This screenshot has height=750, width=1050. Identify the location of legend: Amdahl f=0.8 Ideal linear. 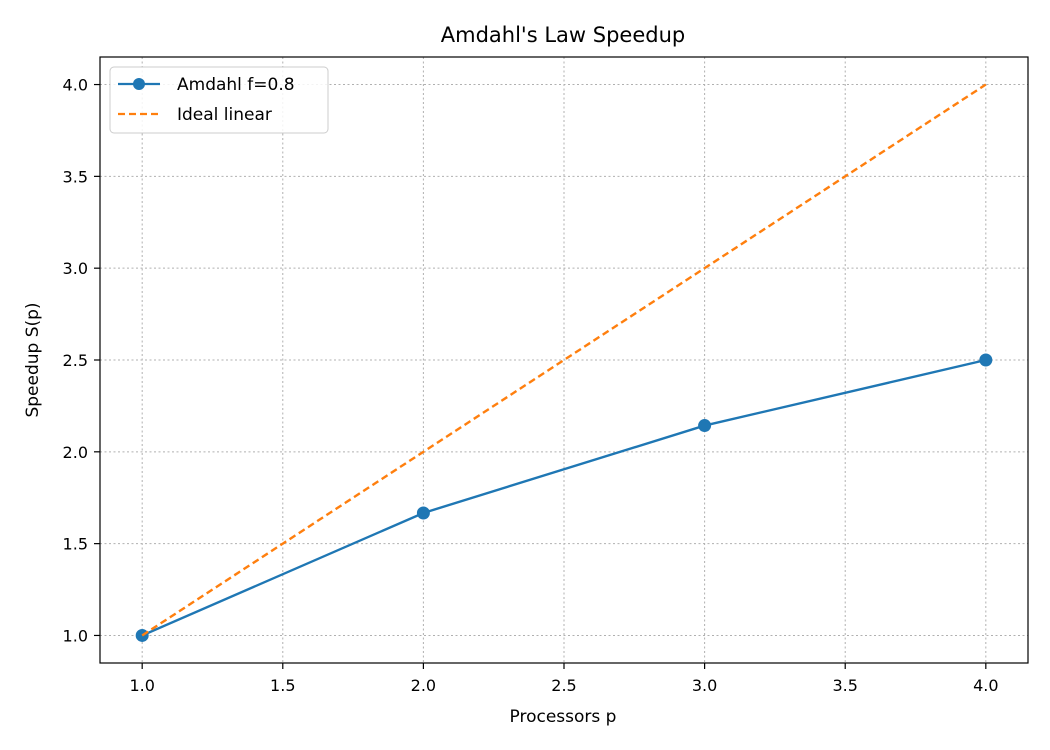
(219, 100).